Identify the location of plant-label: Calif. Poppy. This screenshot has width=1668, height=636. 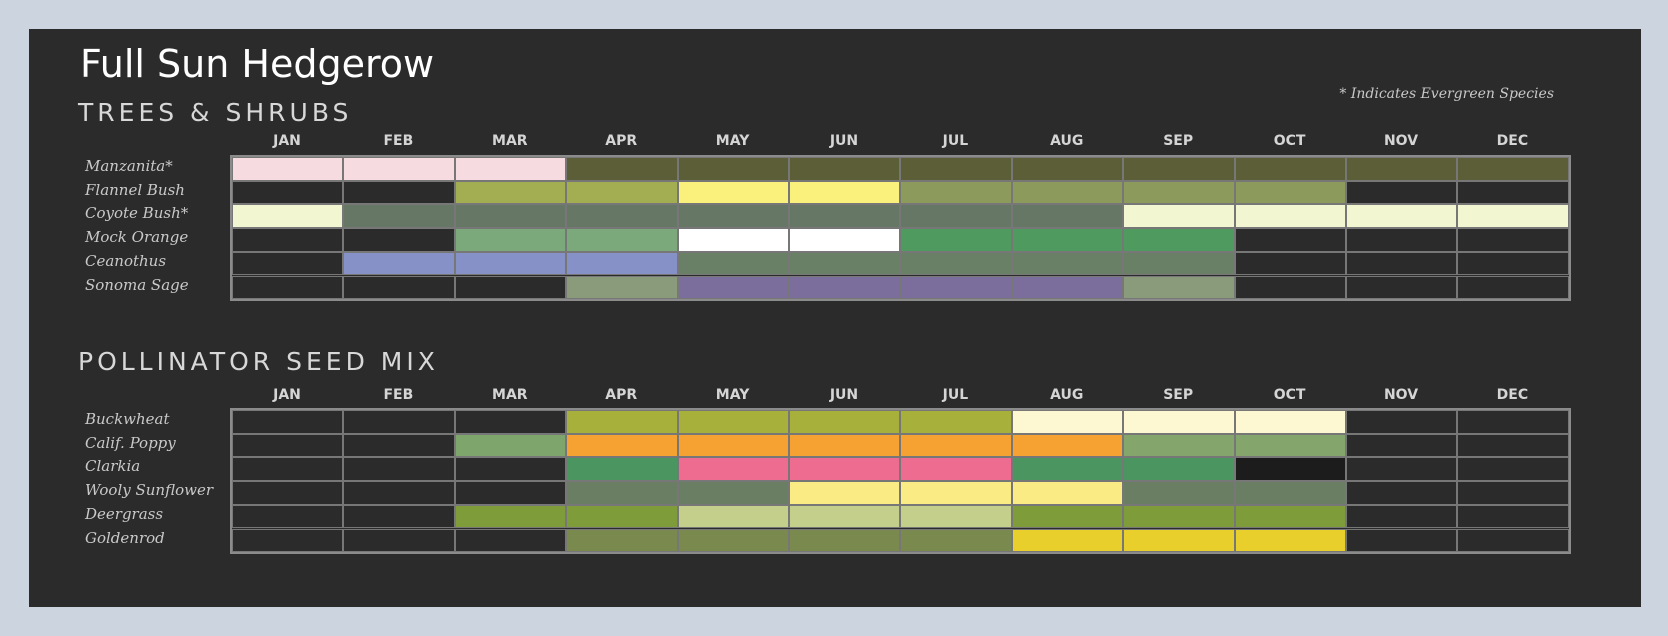
(130, 442).